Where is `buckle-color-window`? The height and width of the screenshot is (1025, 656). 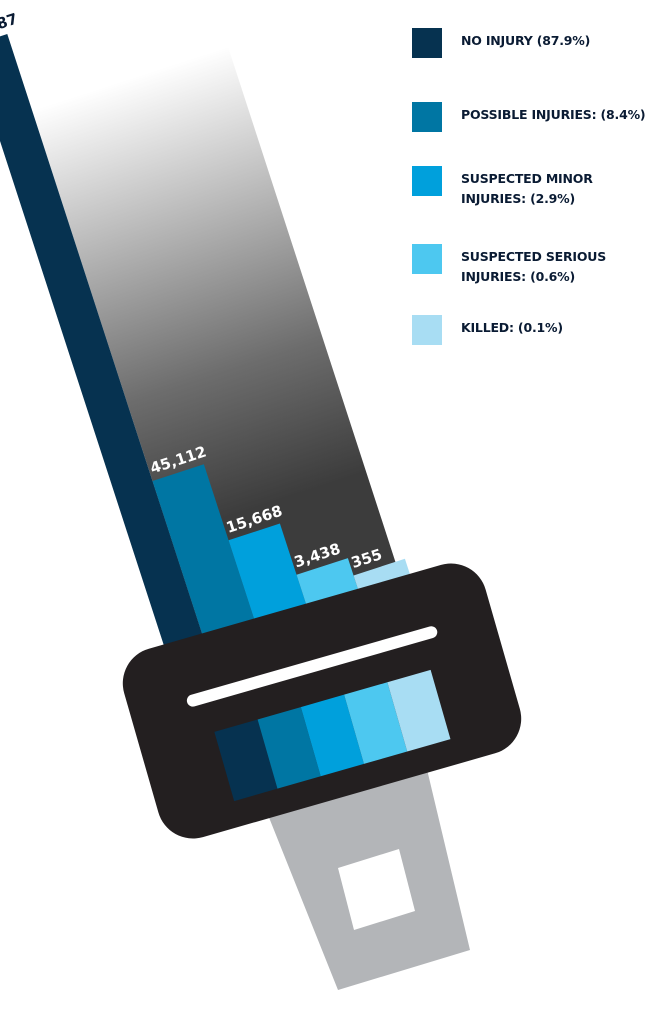
buckle-color-window is located at coordinates (332, 735).